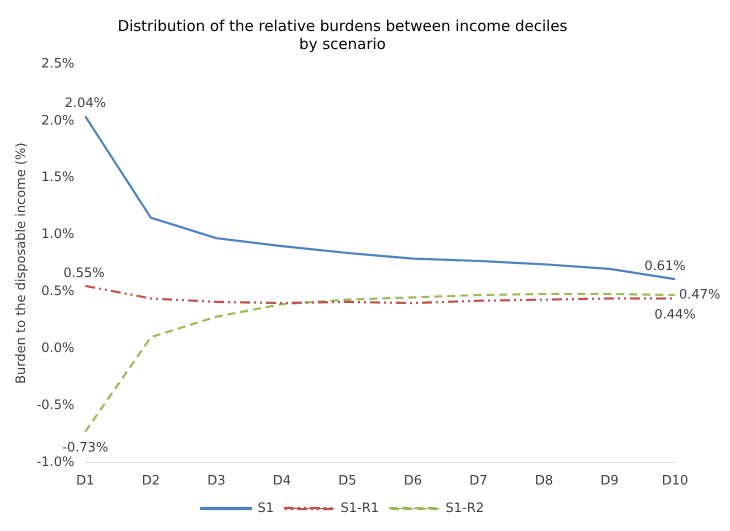 This screenshot has width=730, height=531. Describe the element at coordinates (55, 462) in the screenshot. I see `y-tick-label: -1.0%` at that location.